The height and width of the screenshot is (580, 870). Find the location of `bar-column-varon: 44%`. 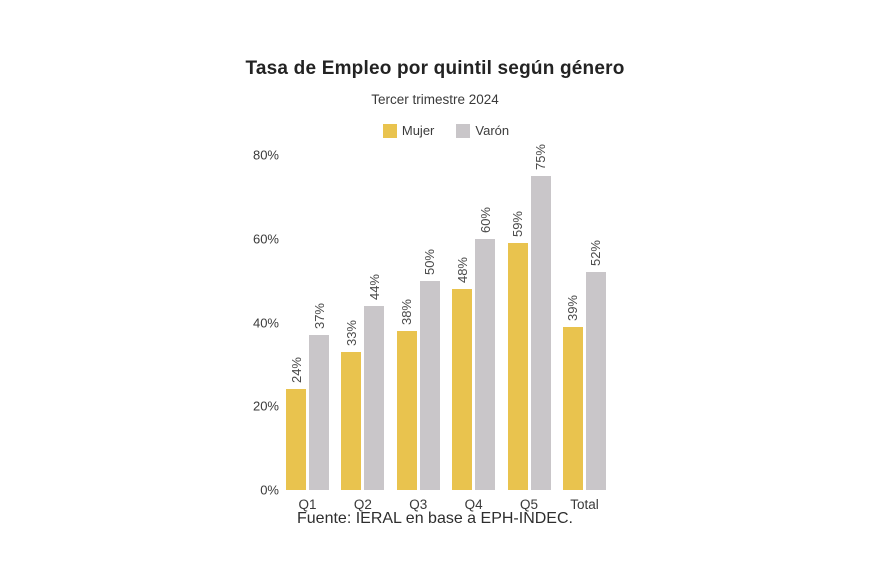

bar-column-varon: 44% is located at coordinates (374, 322).